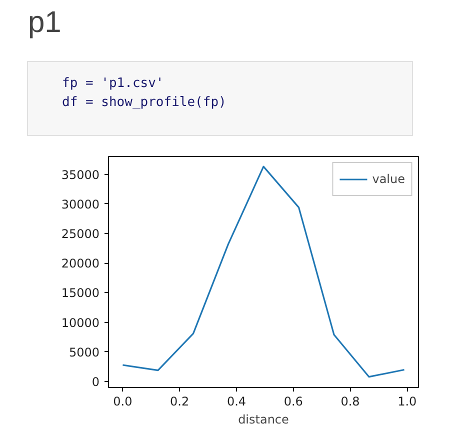  I want to click on chart-title: p1, so click(45, 23).